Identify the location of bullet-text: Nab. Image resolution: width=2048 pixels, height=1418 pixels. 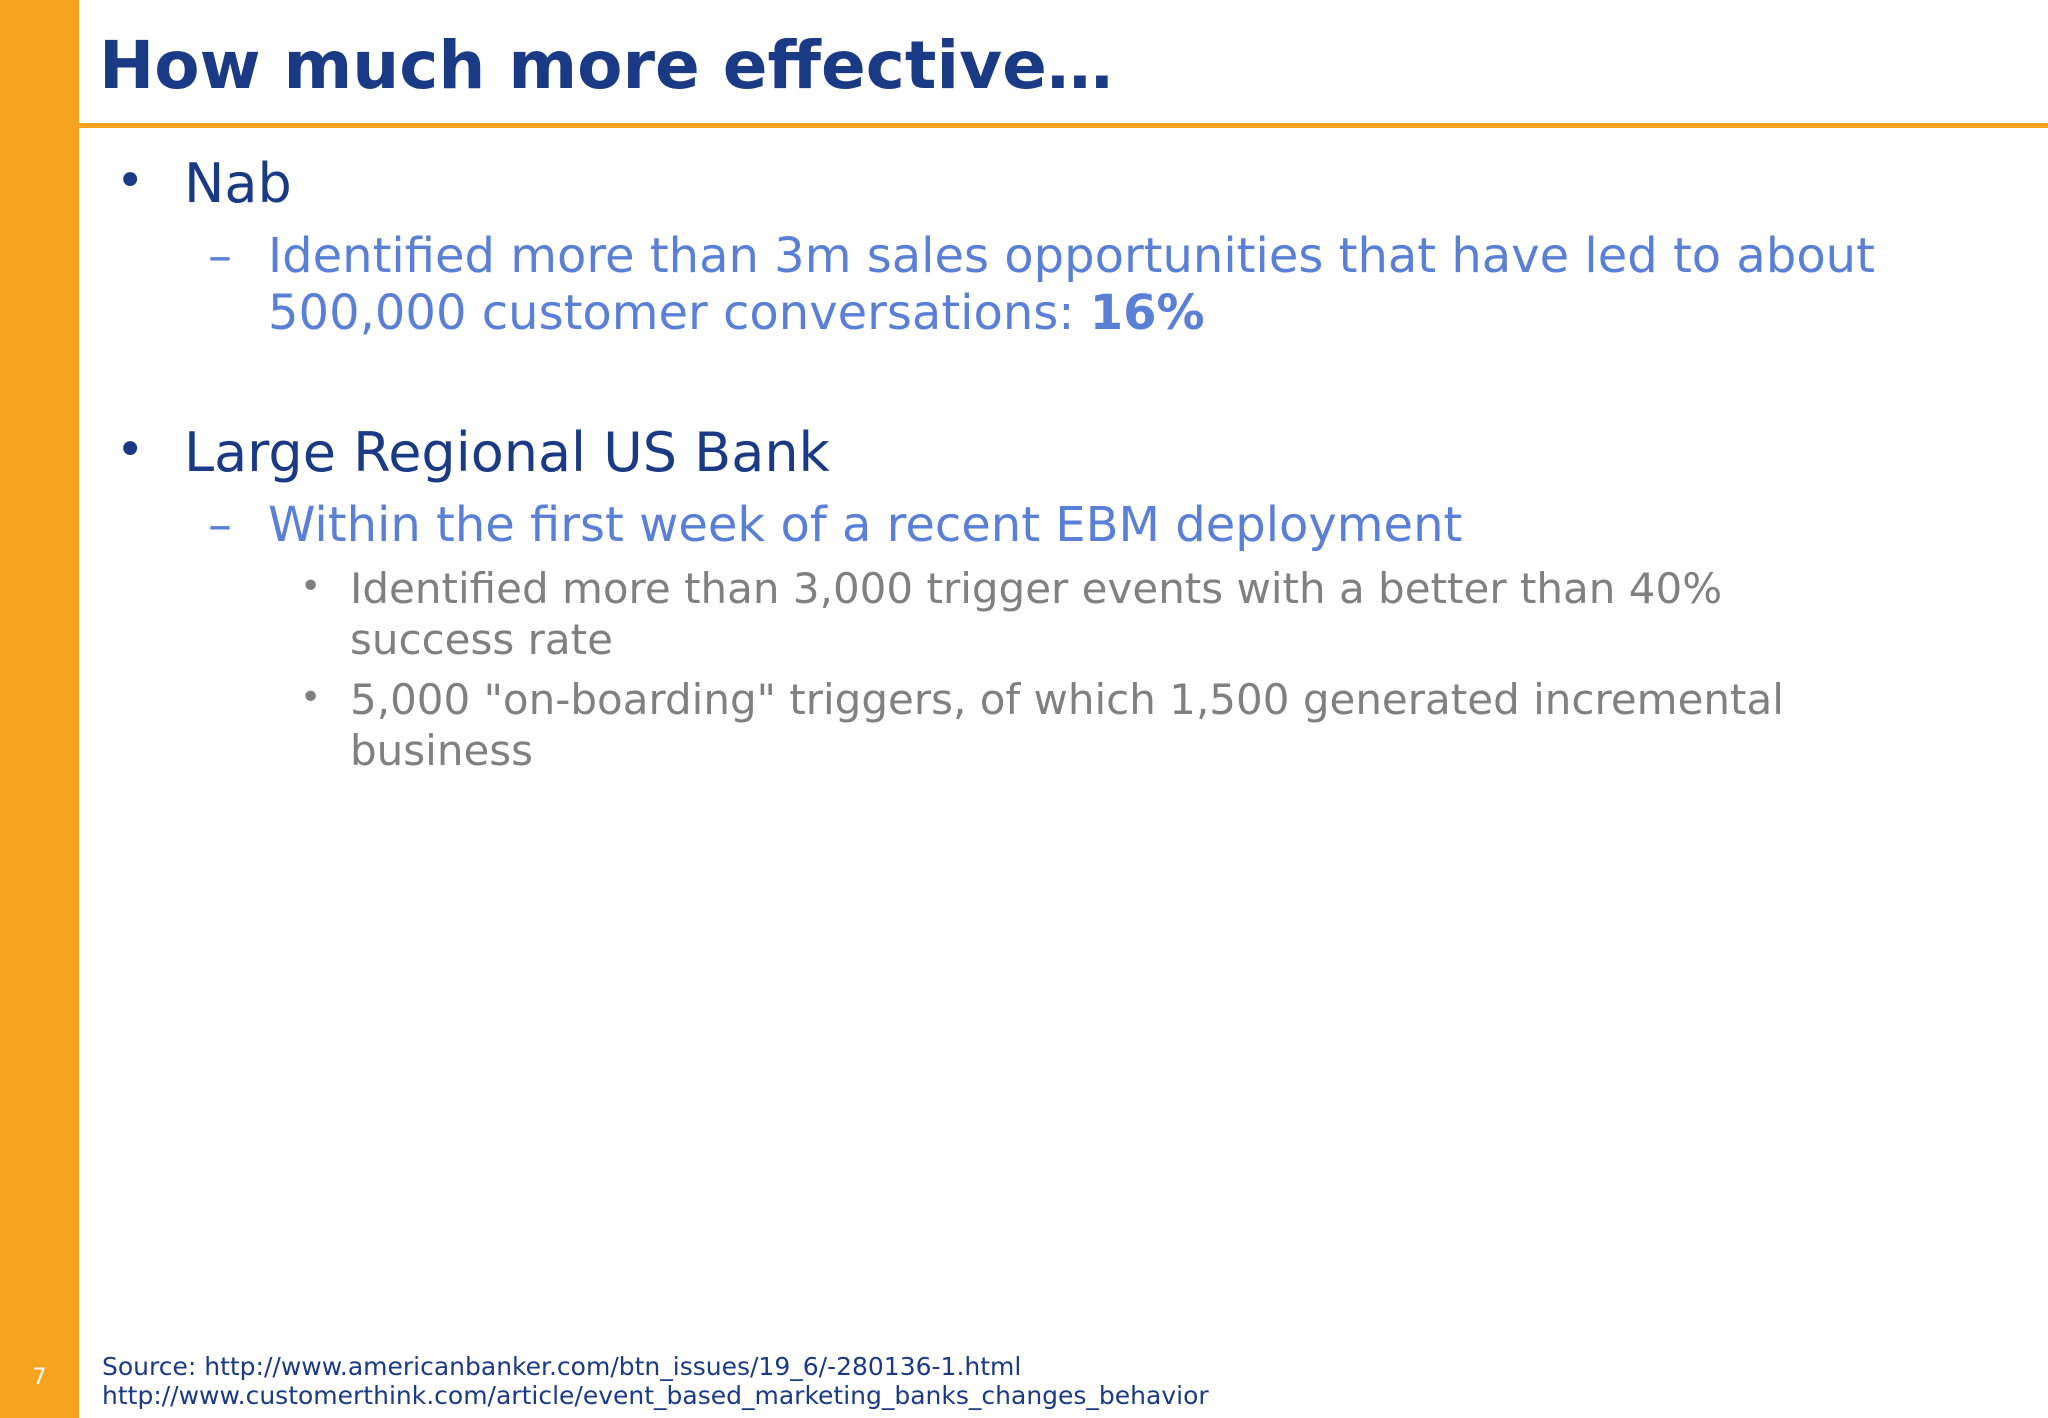
(238, 183).